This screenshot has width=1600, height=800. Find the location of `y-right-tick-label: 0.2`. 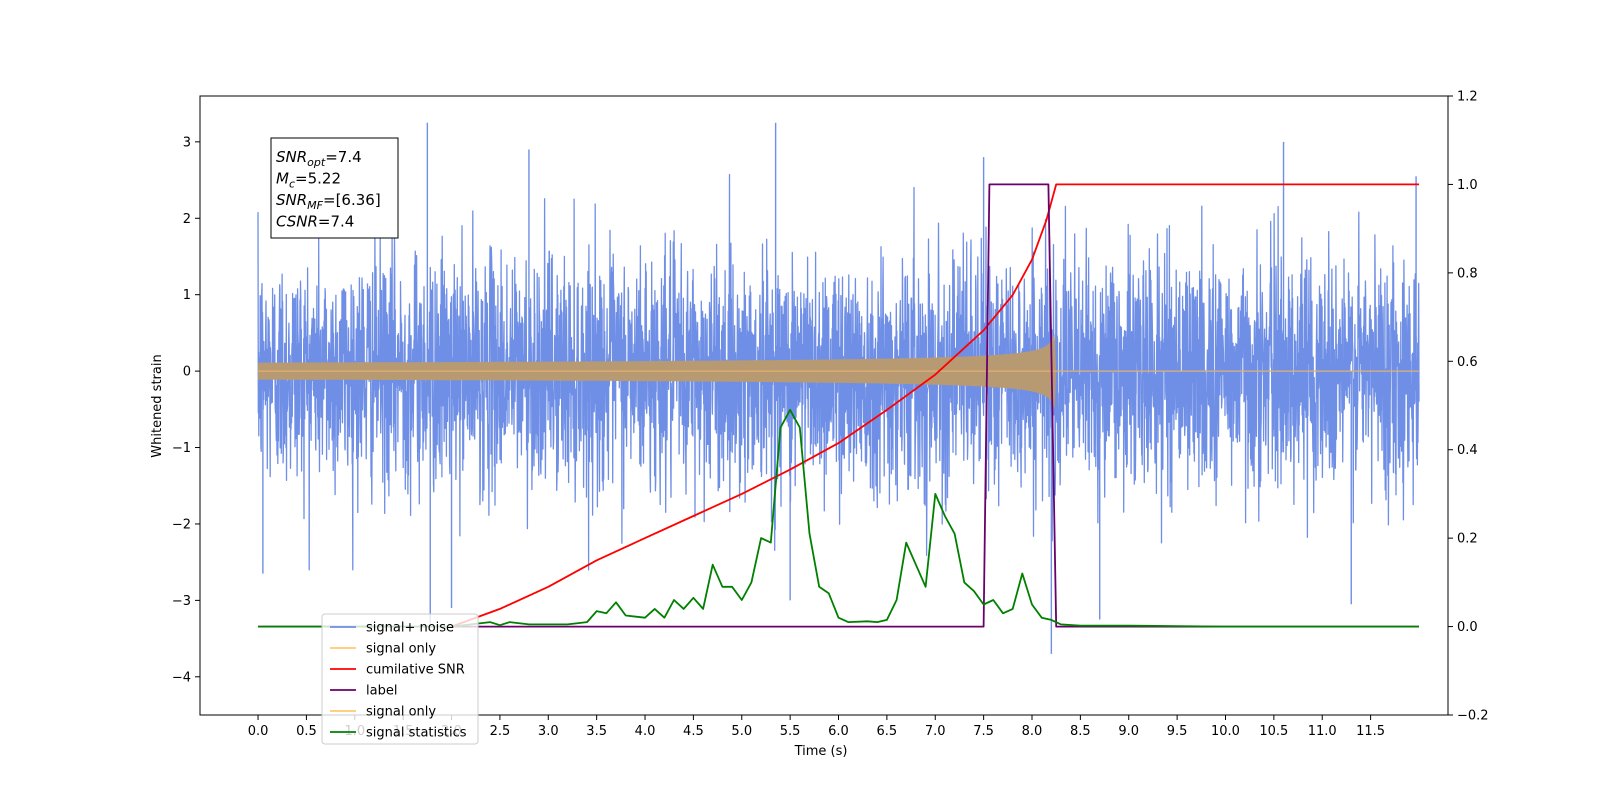

y-right-tick-label: 0.2 is located at coordinates (1467, 539).